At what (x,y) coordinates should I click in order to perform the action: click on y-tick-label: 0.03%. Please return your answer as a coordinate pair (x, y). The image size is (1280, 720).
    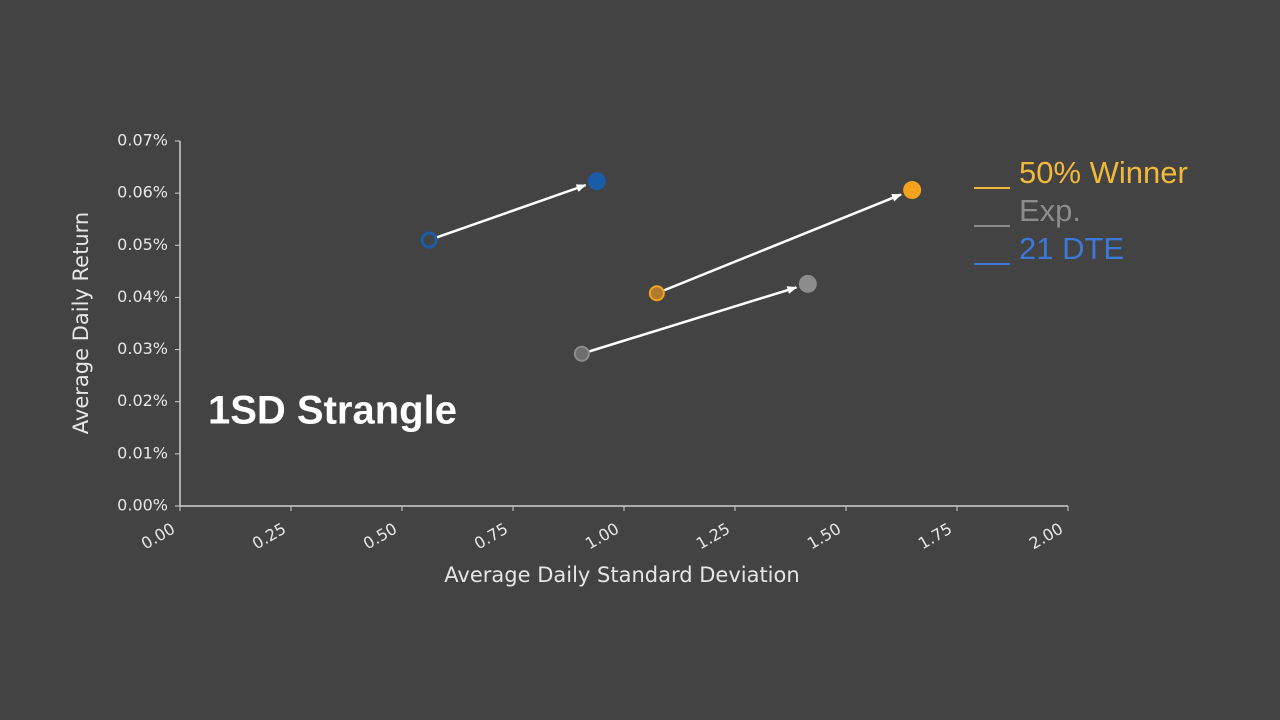
    Looking at the image, I should click on (142, 348).